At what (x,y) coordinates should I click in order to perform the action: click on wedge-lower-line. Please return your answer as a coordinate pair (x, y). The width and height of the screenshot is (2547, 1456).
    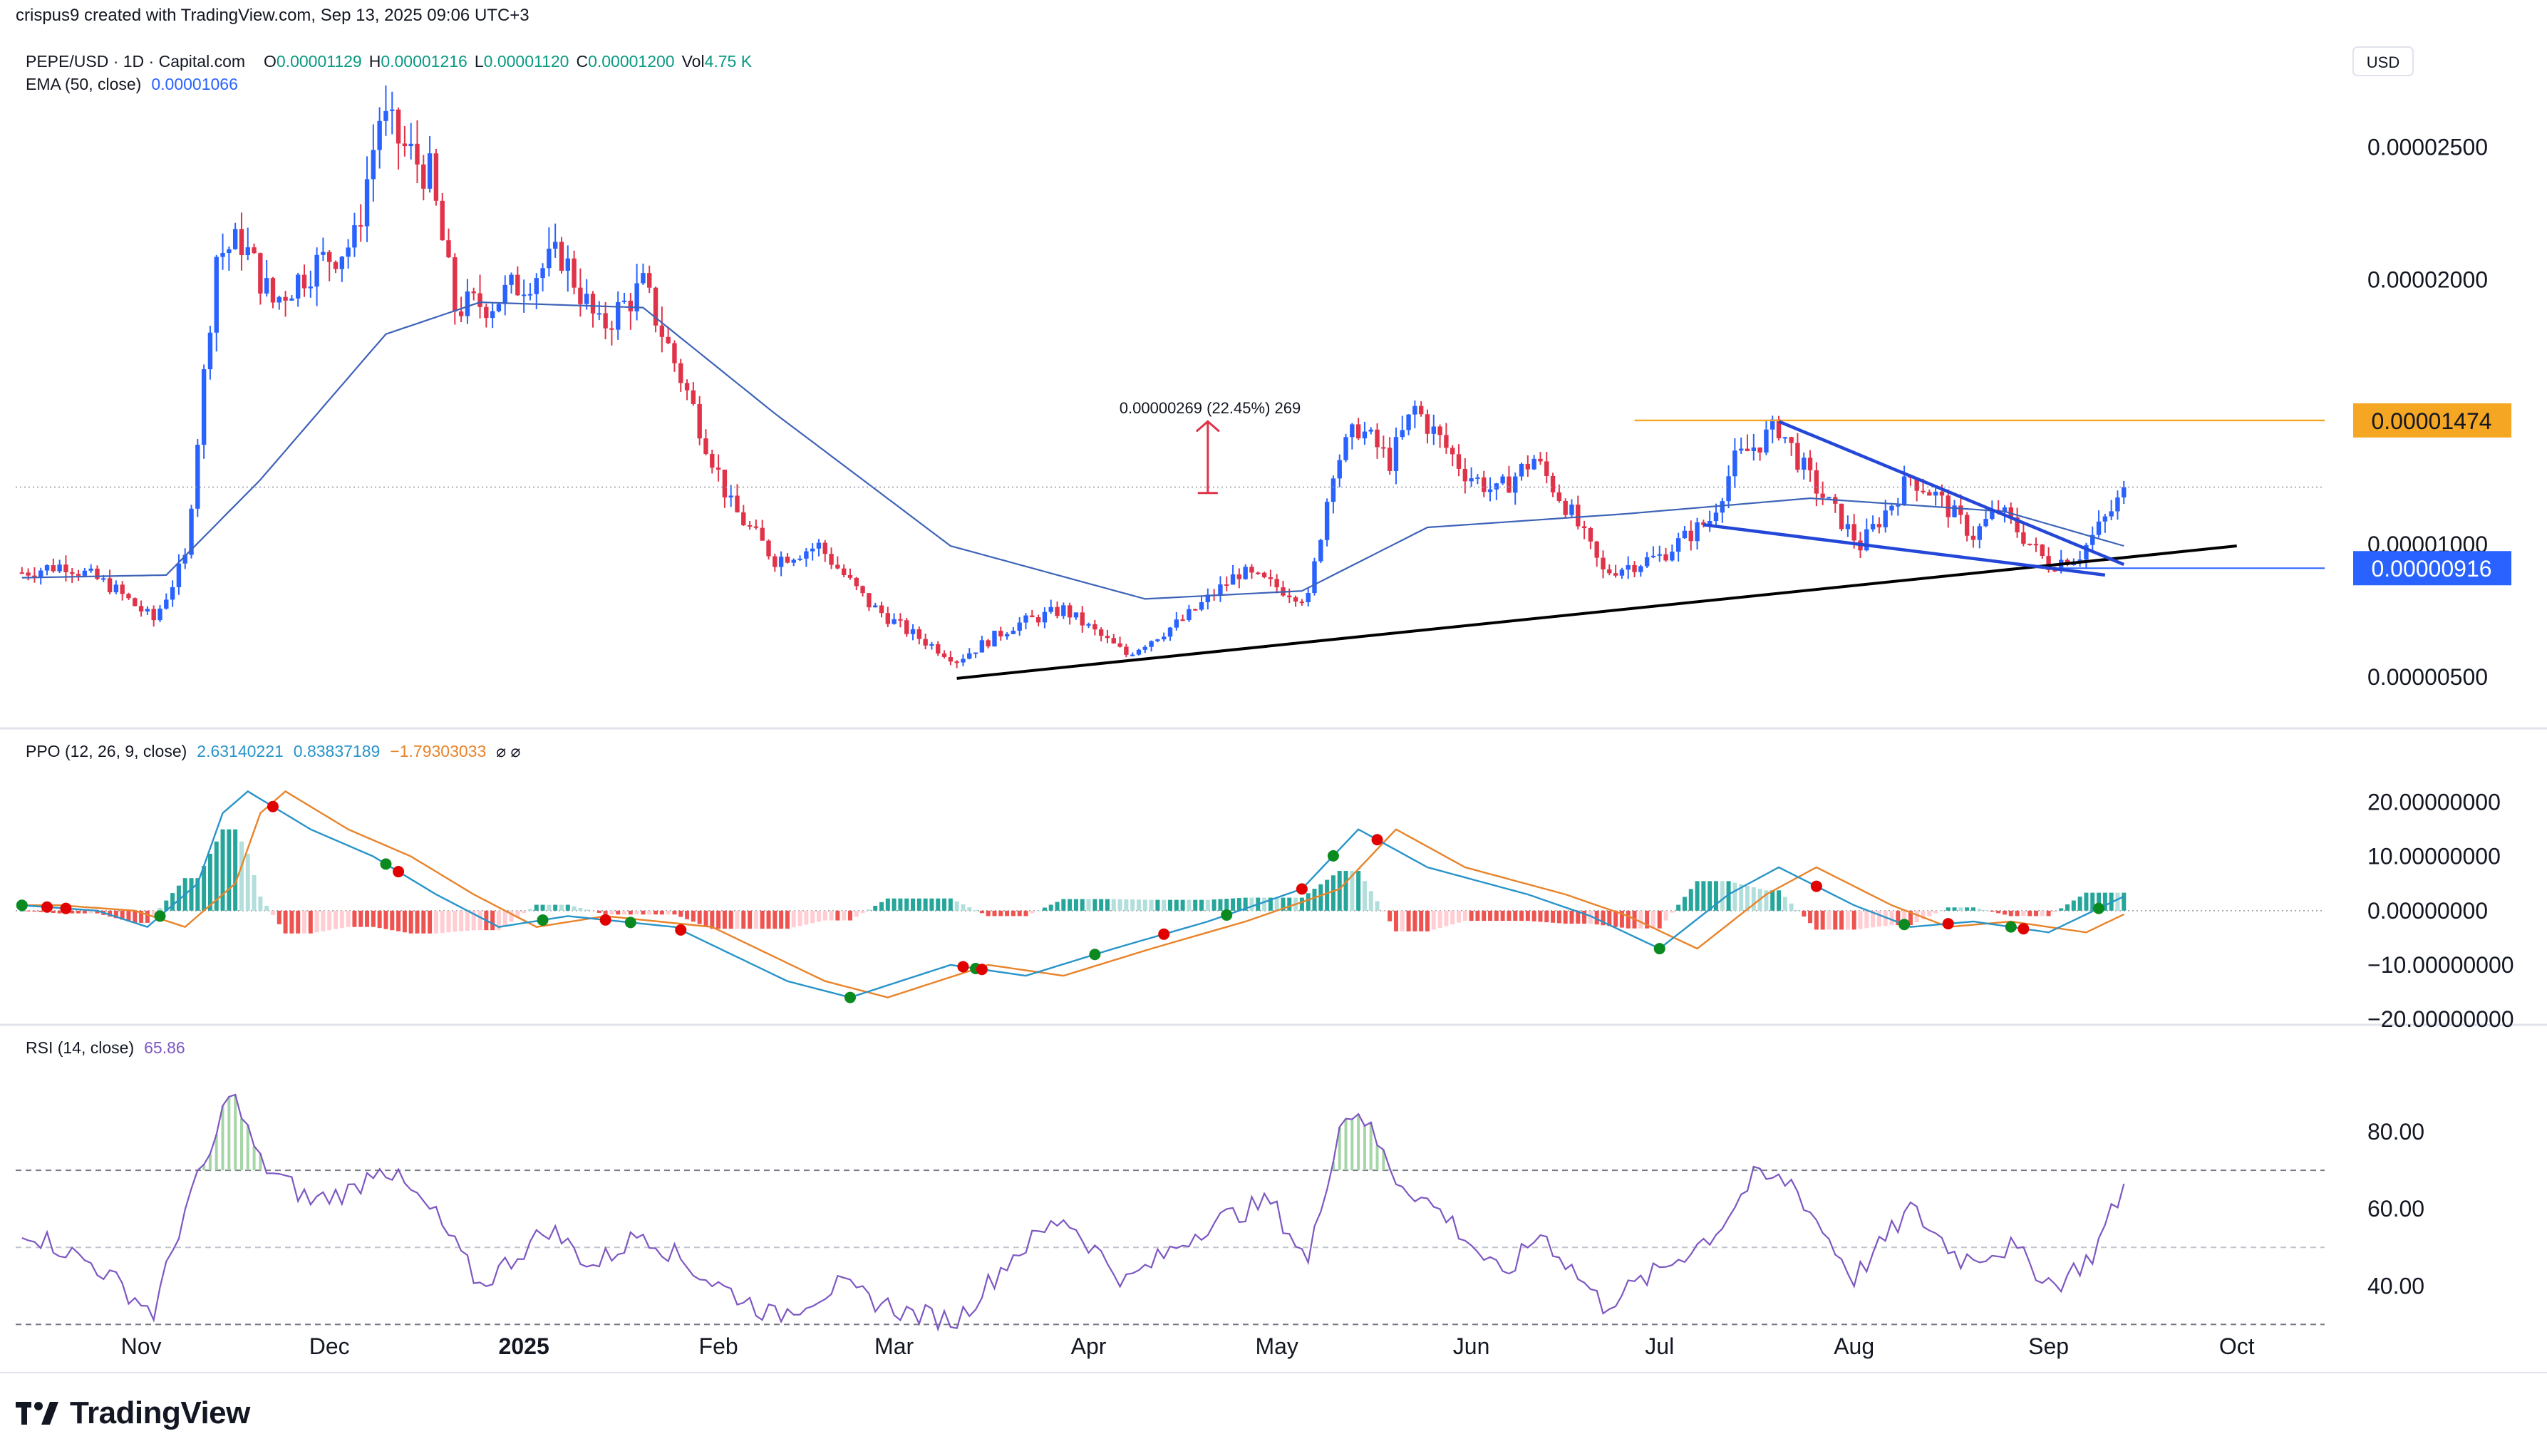
    Looking at the image, I should click on (1904, 550).